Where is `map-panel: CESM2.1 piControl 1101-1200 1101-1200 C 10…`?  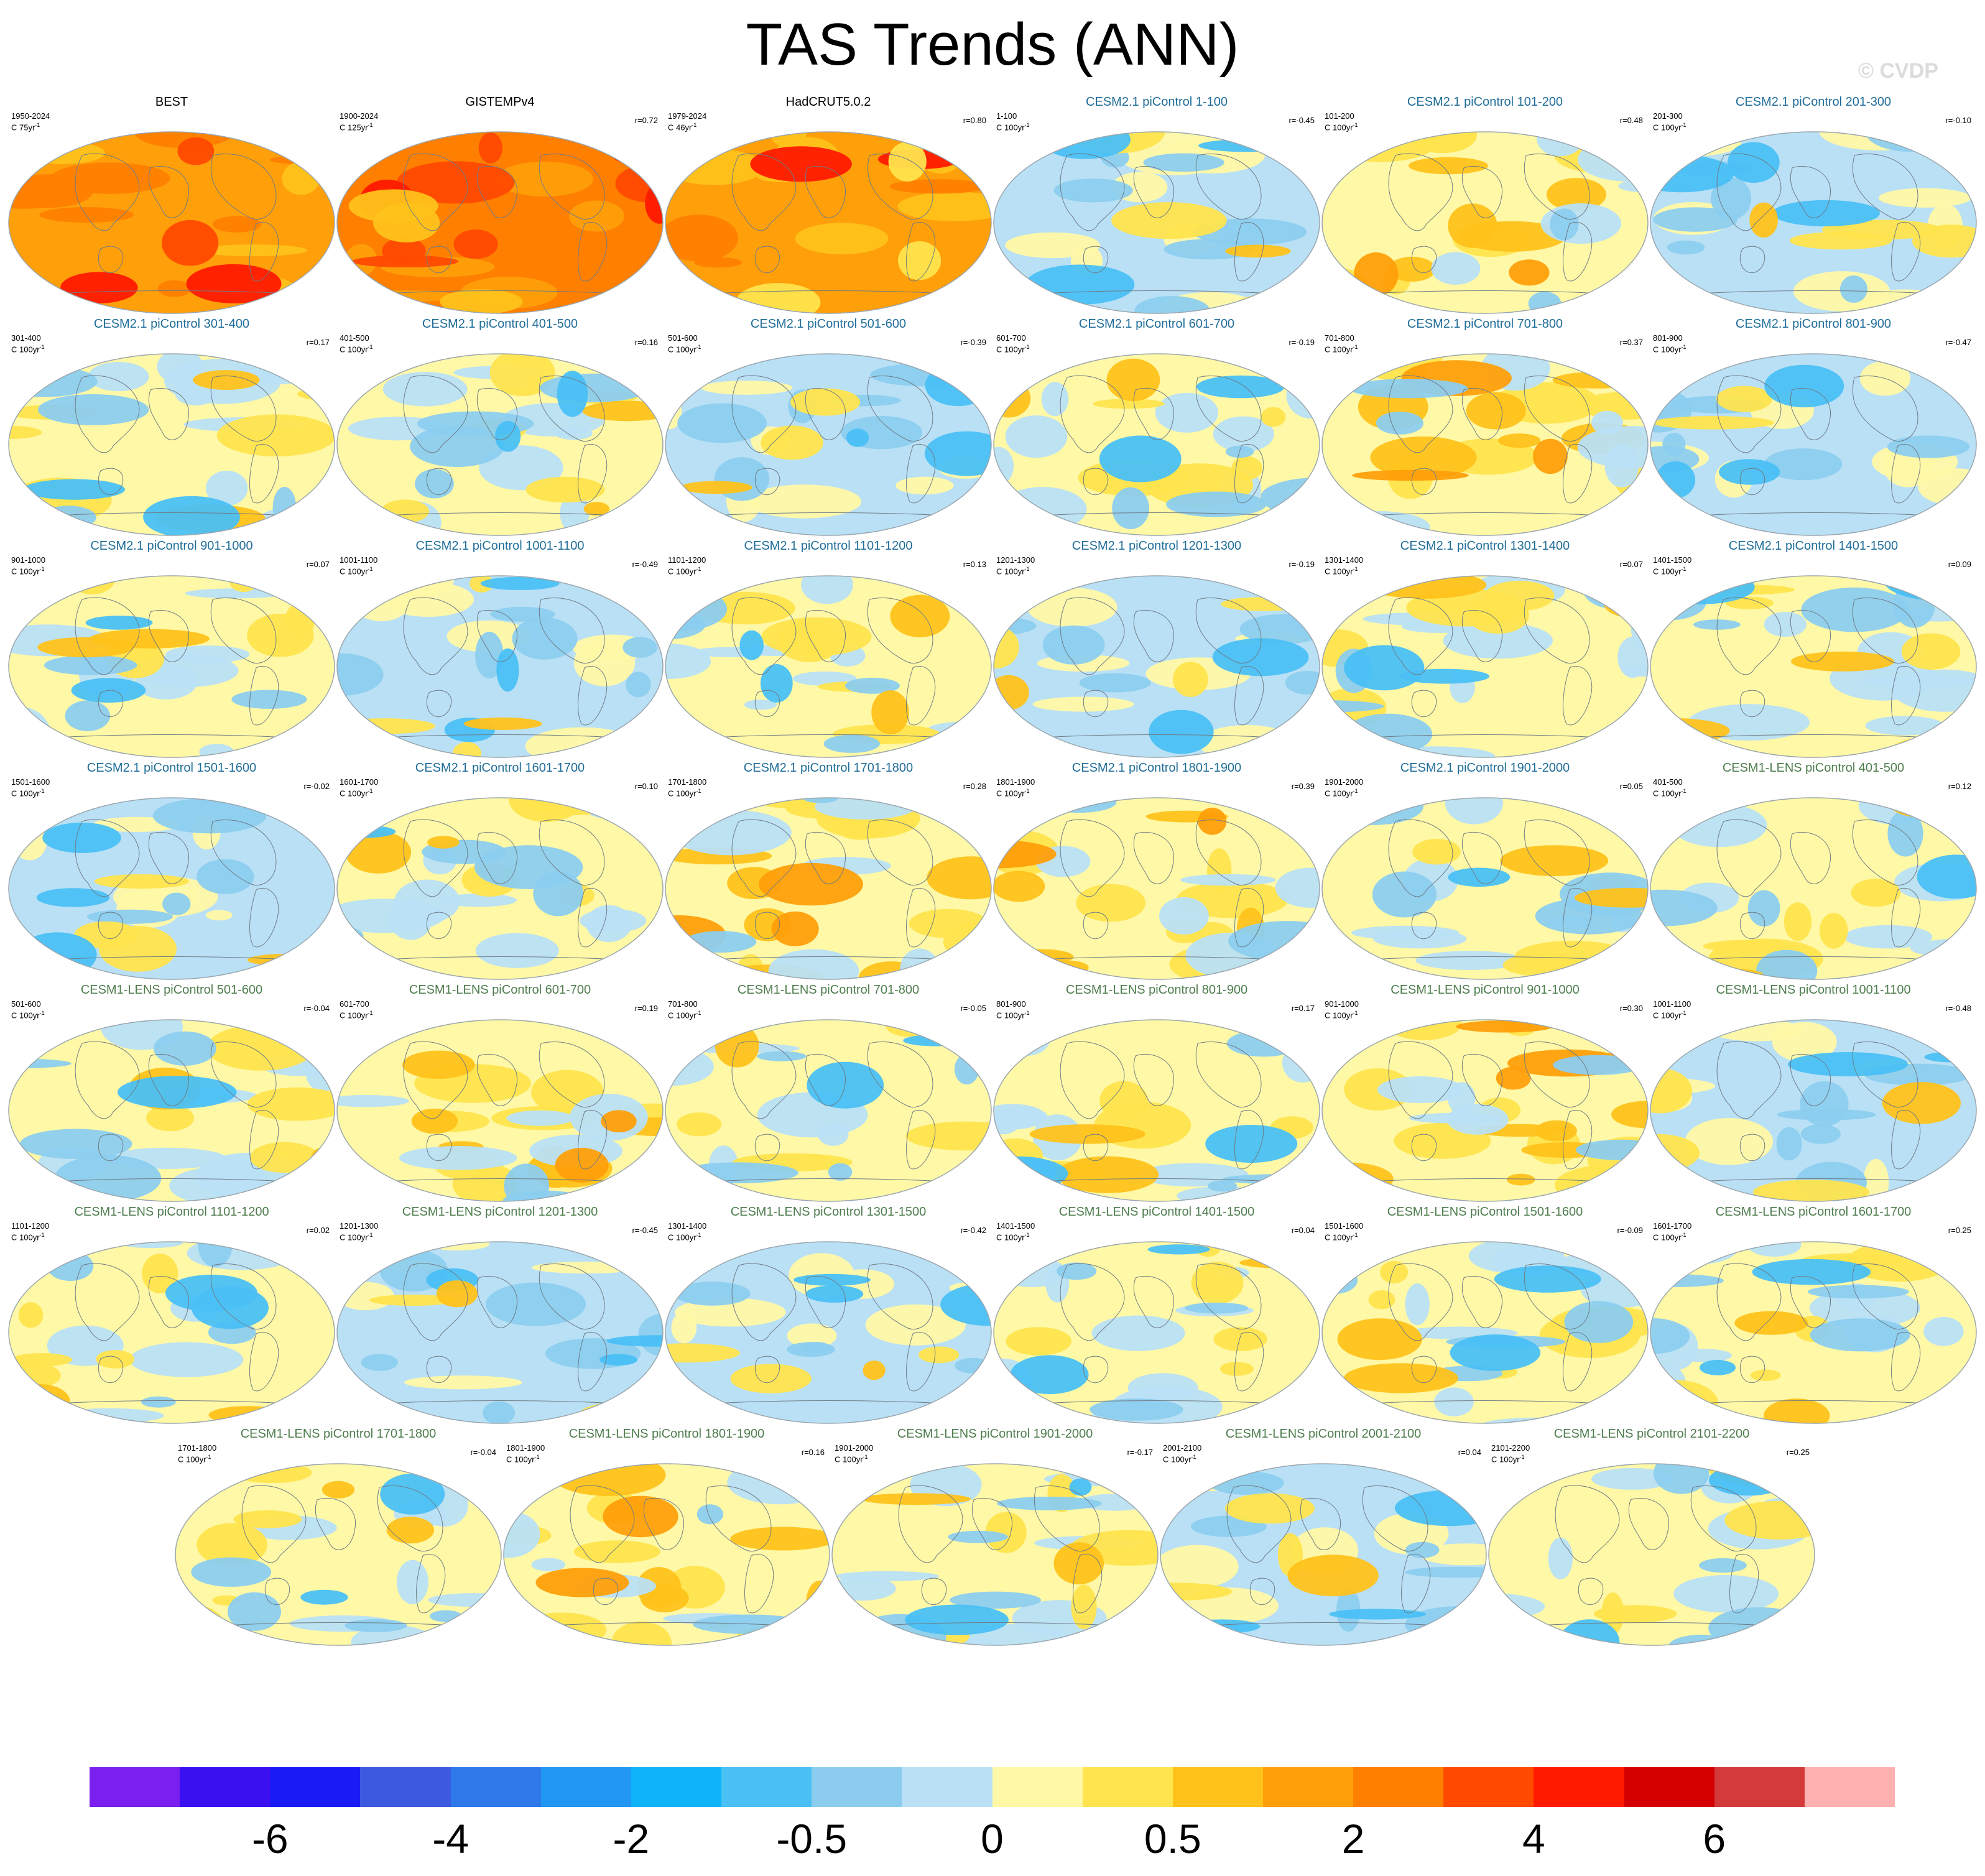
map-panel: CESM2.1 piControl 1101-1200 1101-1200 C 10… is located at coordinates (828, 650).